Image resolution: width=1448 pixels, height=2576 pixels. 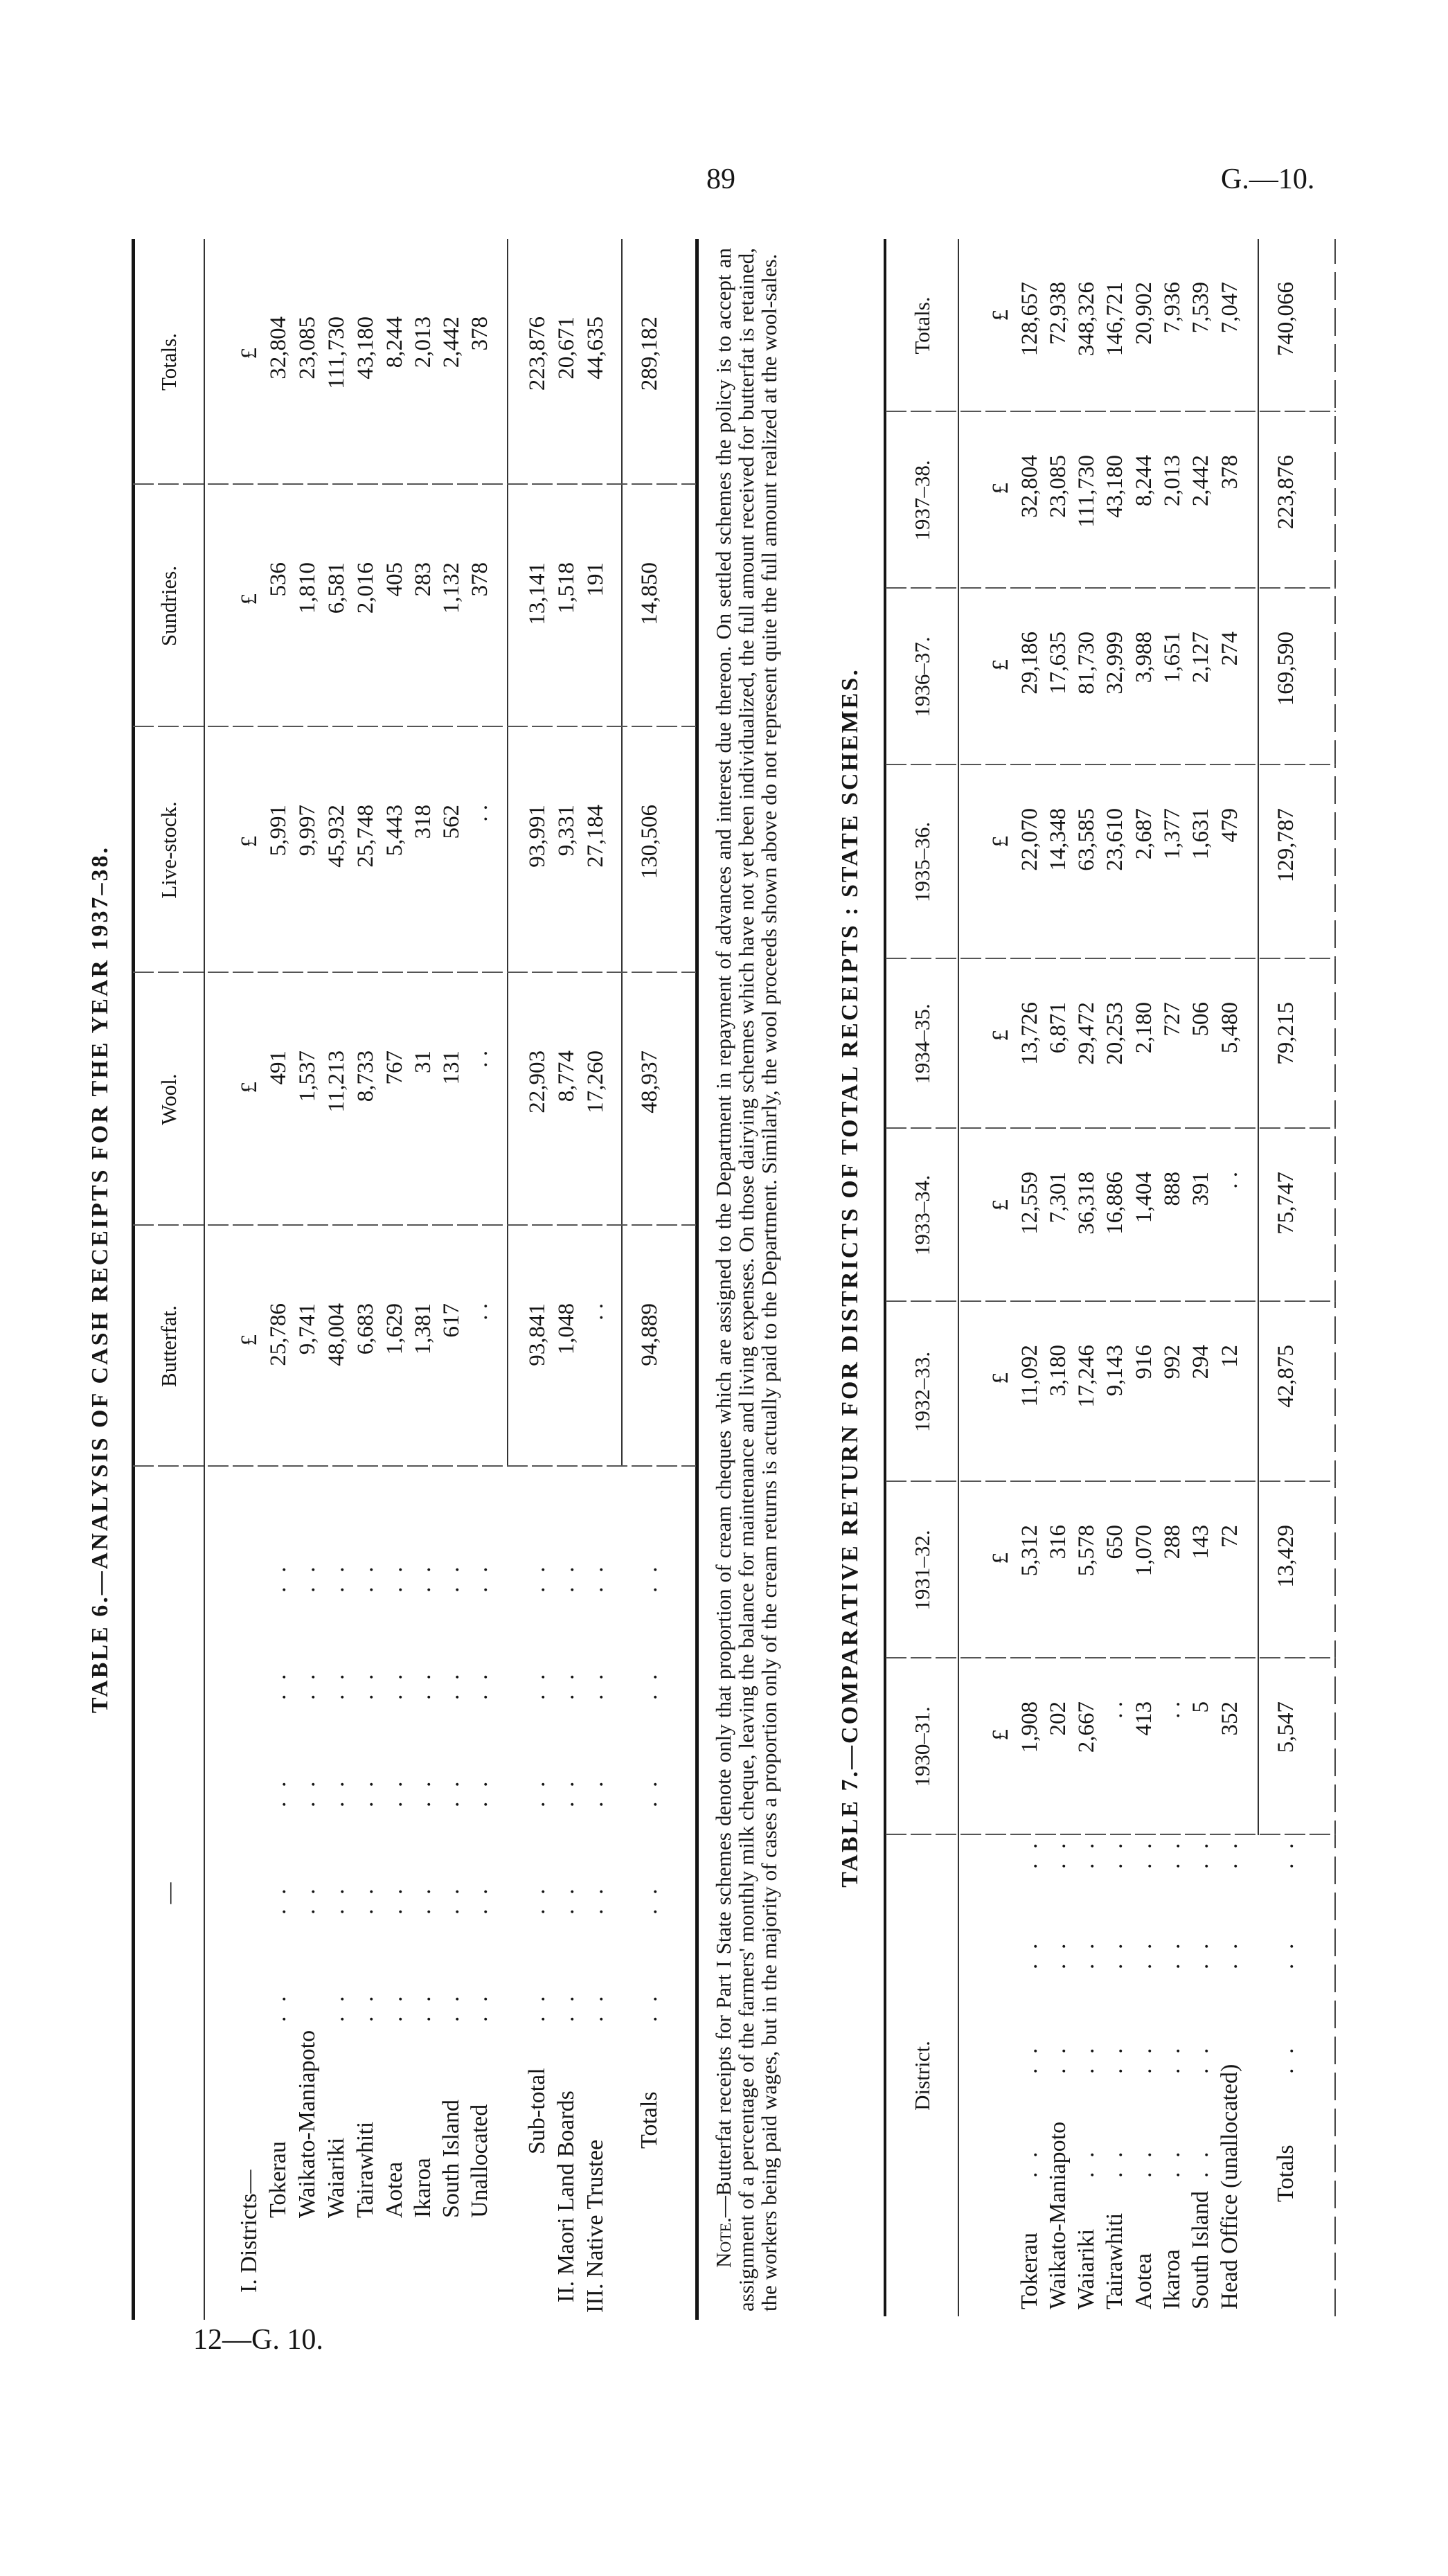 What do you see at coordinates (278, 831) in the screenshot?
I see `table-cell: 5,991` at bounding box center [278, 831].